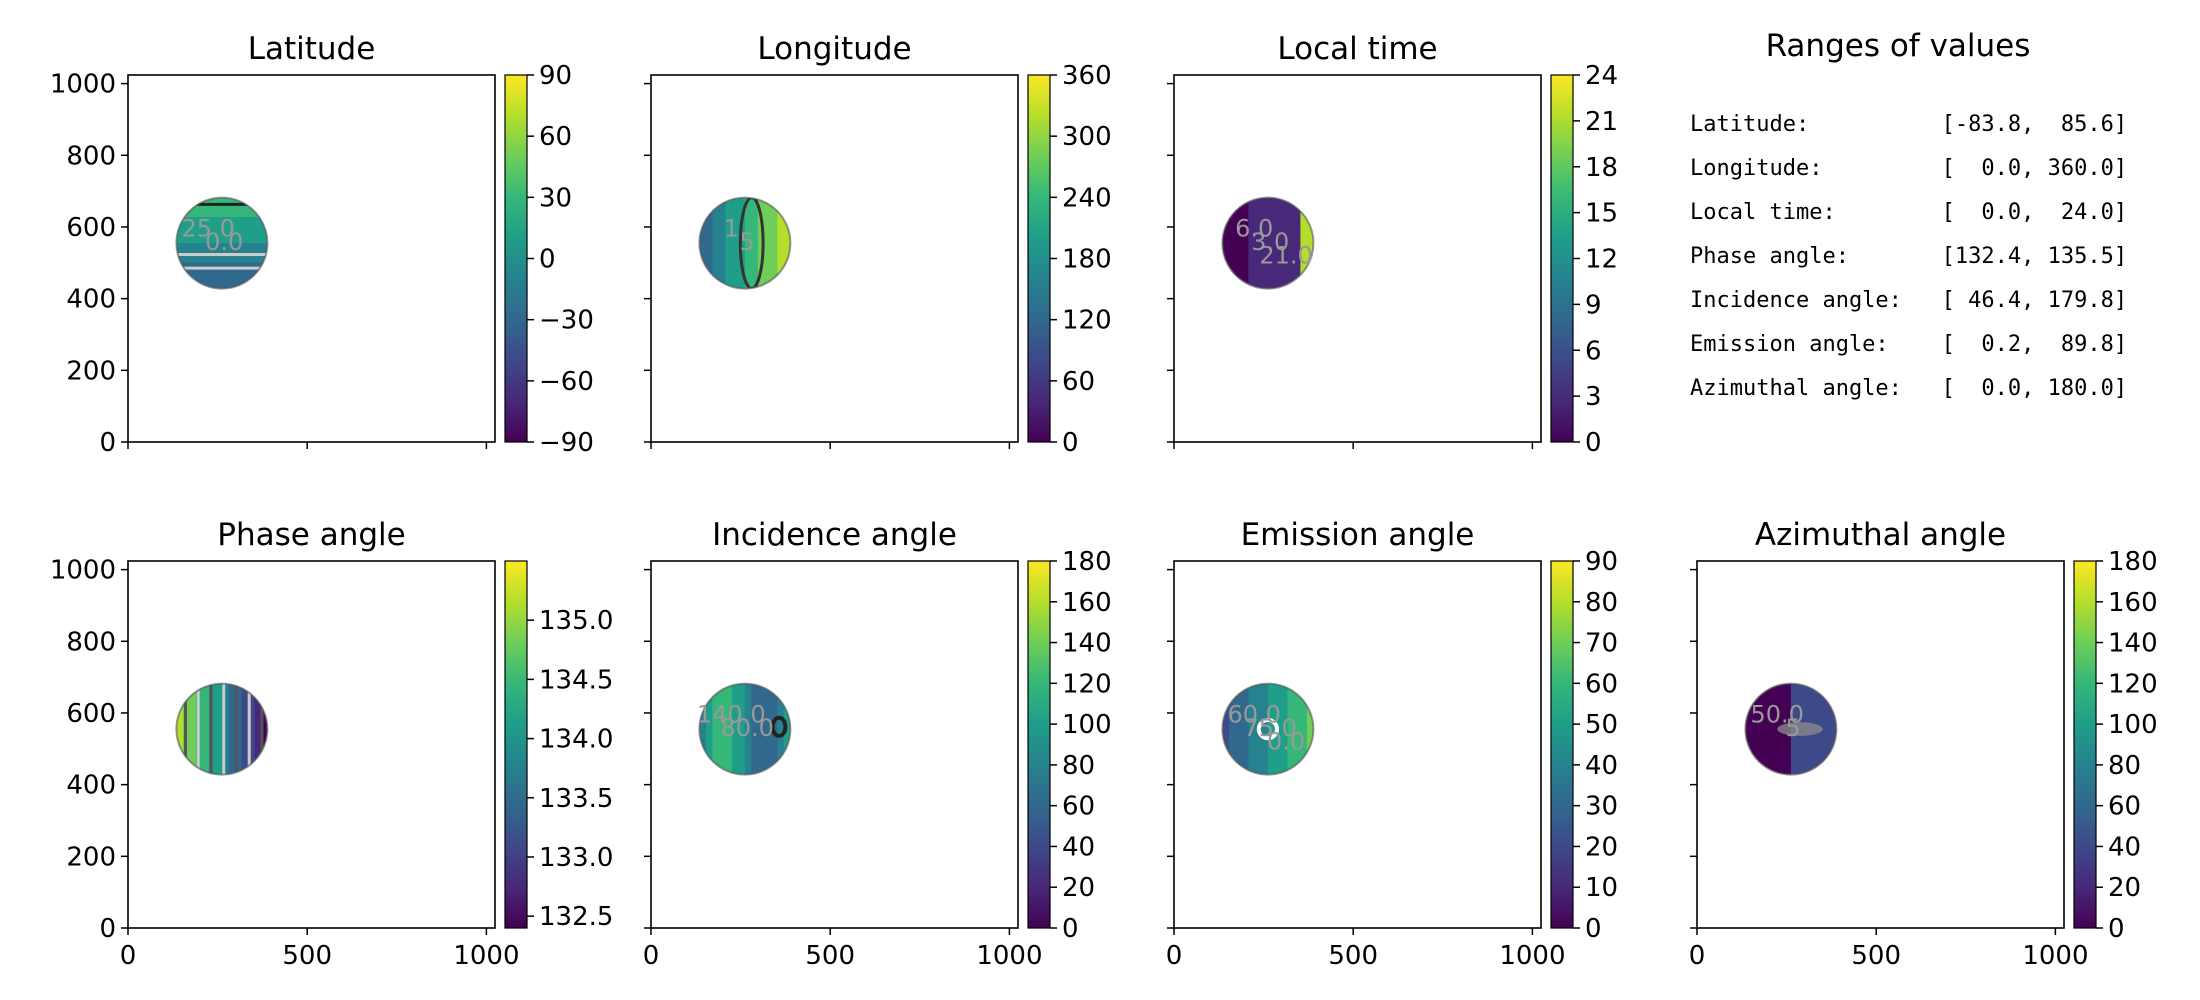 This screenshot has height=1000, width=2200. Describe the element at coordinates (91, 371) in the screenshot. I see `y-tick-label: 200` at that location.